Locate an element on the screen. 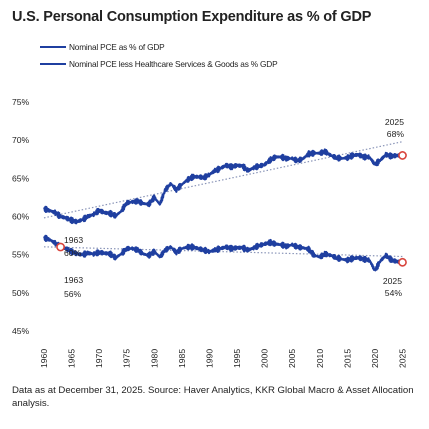 The image size is (429, 429). x-tick-label: 2000 is located at coordinates (265, 358).